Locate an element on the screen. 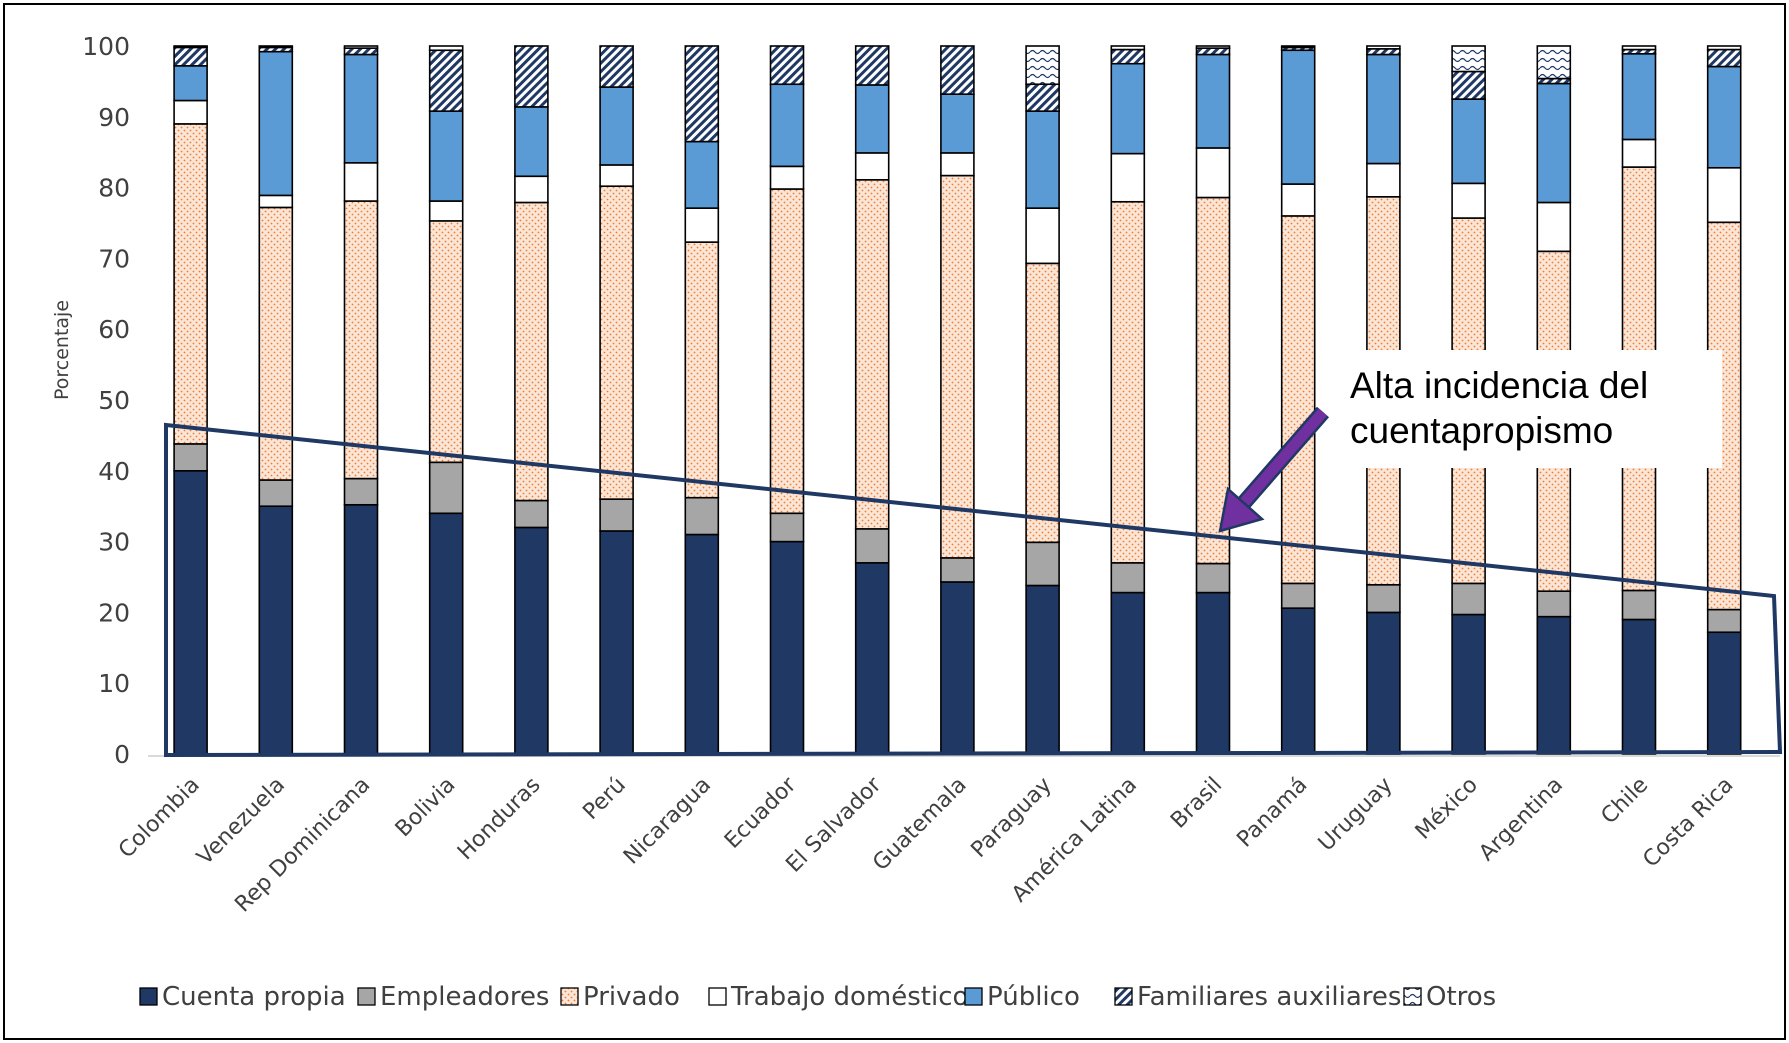 The image size is (1789, 1043). bar-cuenta-propia-venezuela is located at coordinates (276, 630).